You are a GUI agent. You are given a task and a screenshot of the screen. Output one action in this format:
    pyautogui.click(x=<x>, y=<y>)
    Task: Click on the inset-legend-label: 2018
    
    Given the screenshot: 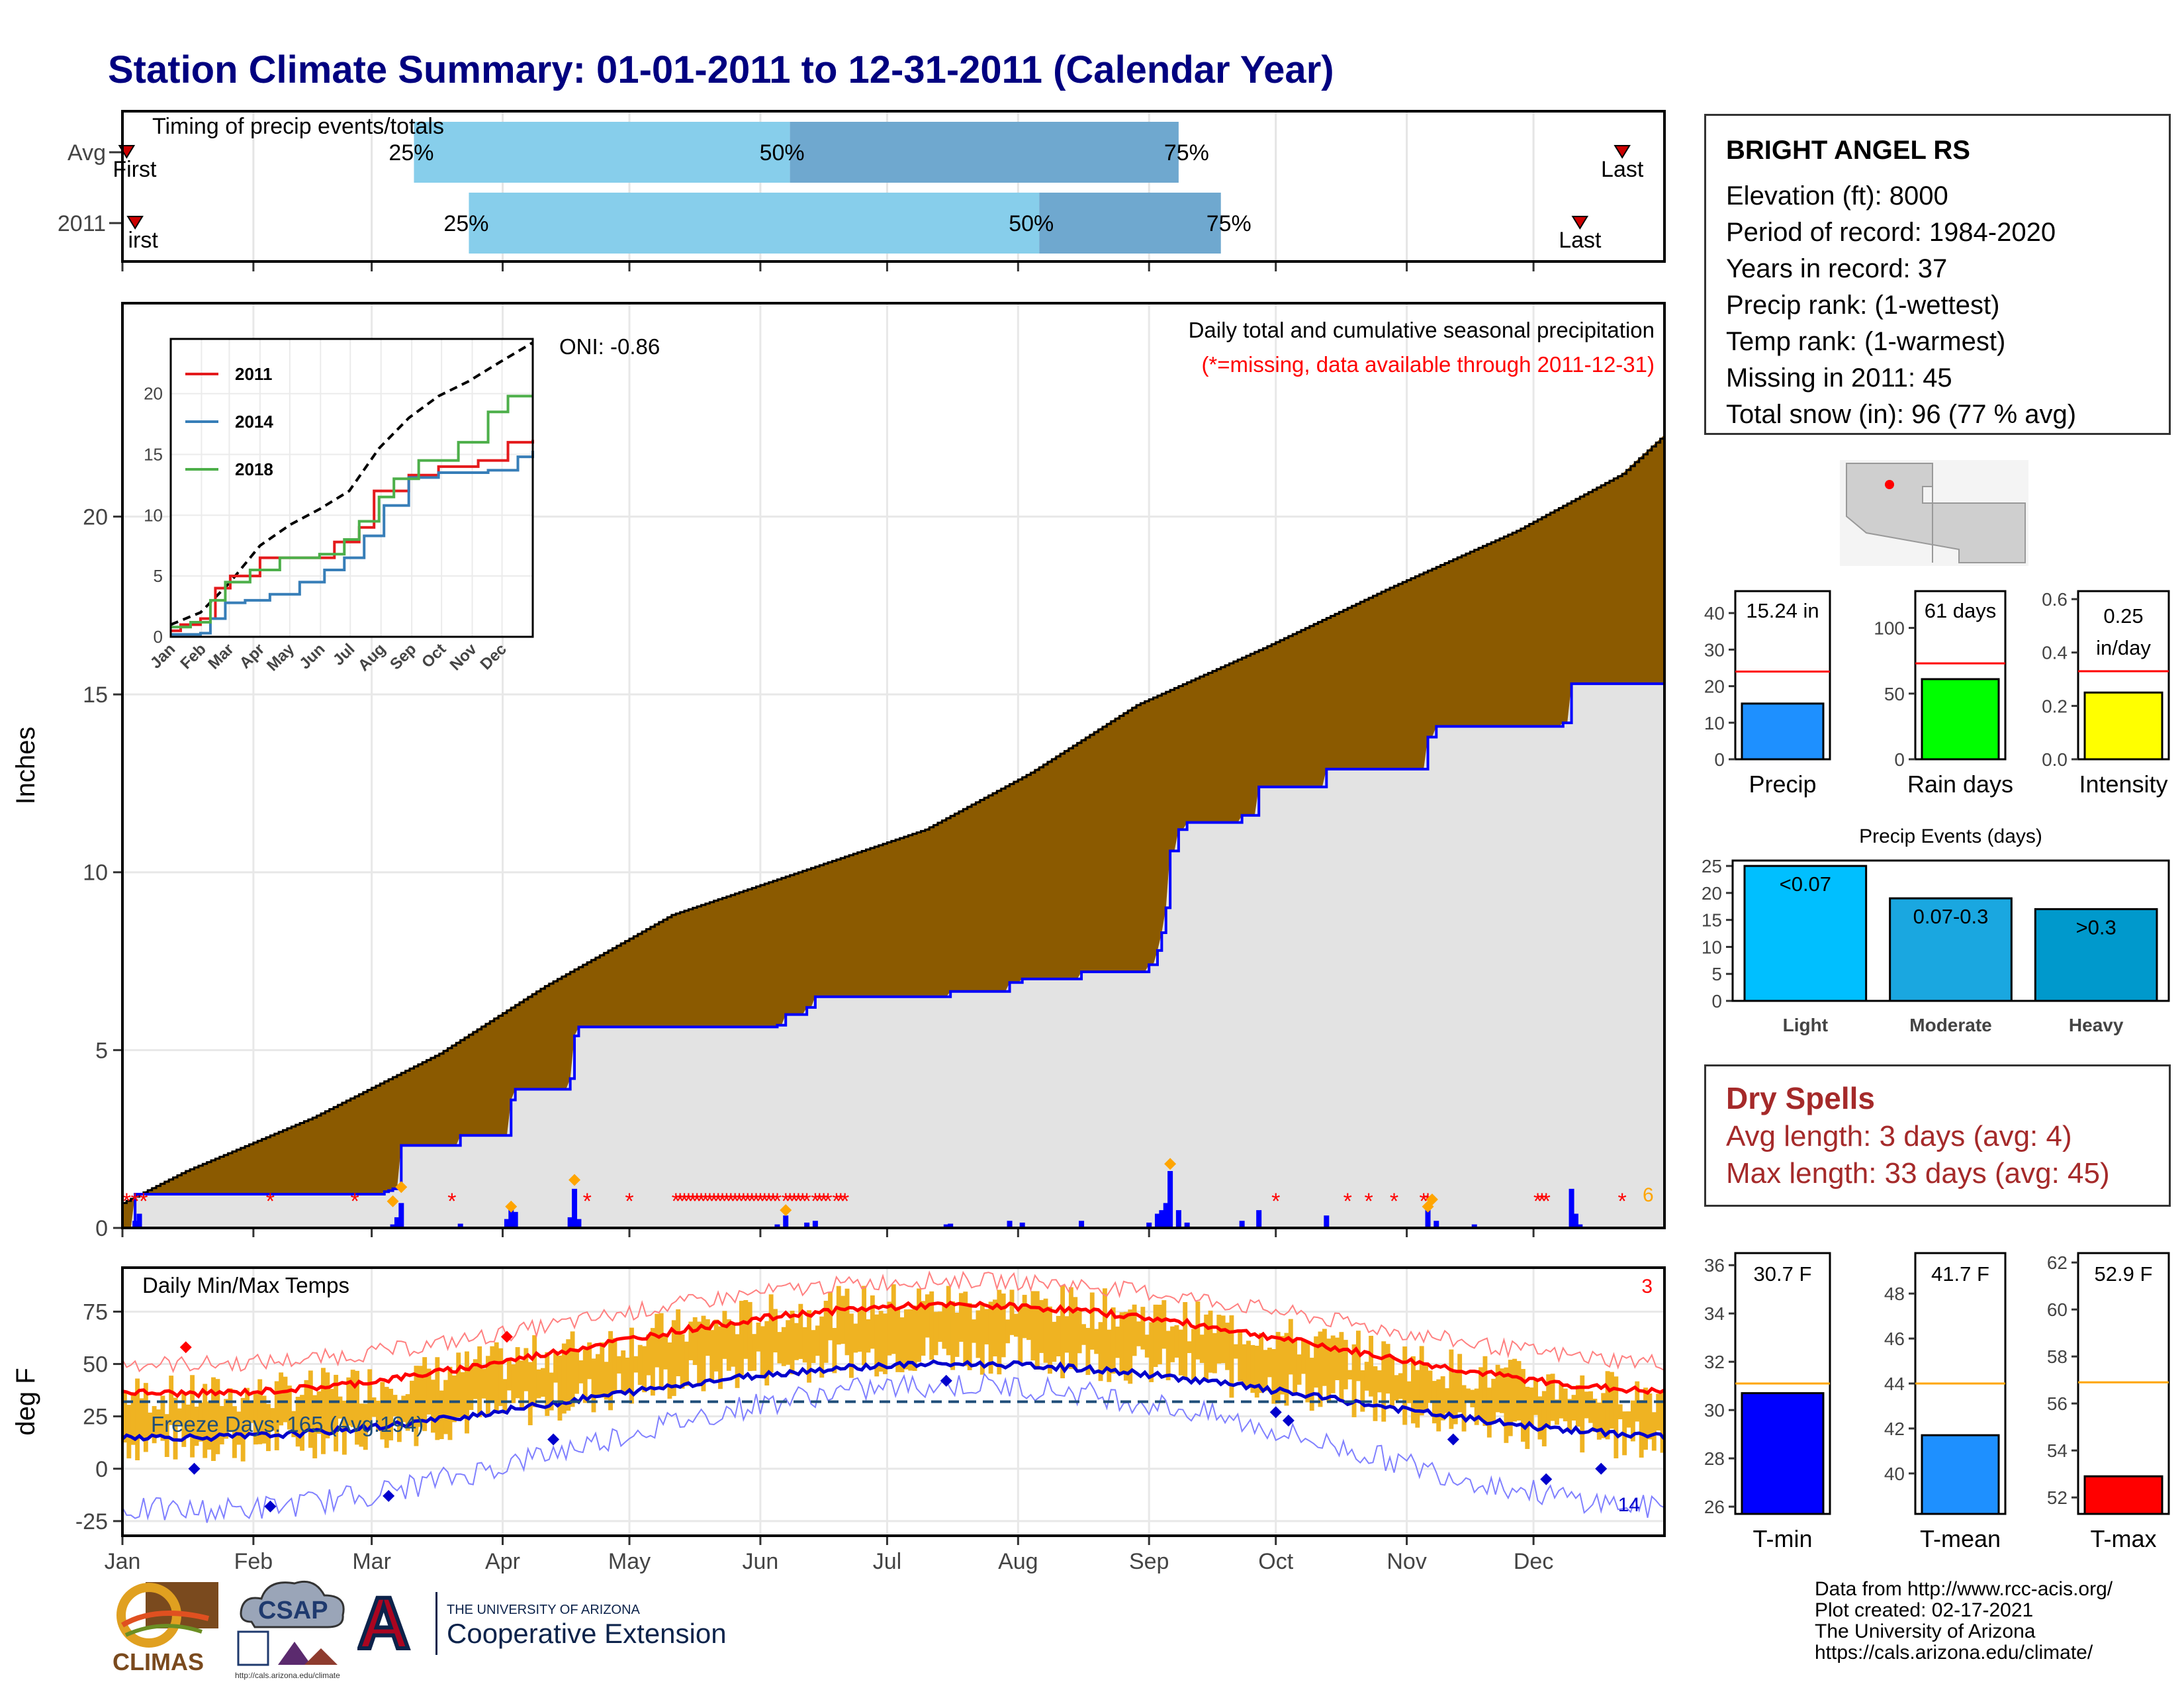 What is the action you would take?
    pyautogui.click(x=254, y=469)
    